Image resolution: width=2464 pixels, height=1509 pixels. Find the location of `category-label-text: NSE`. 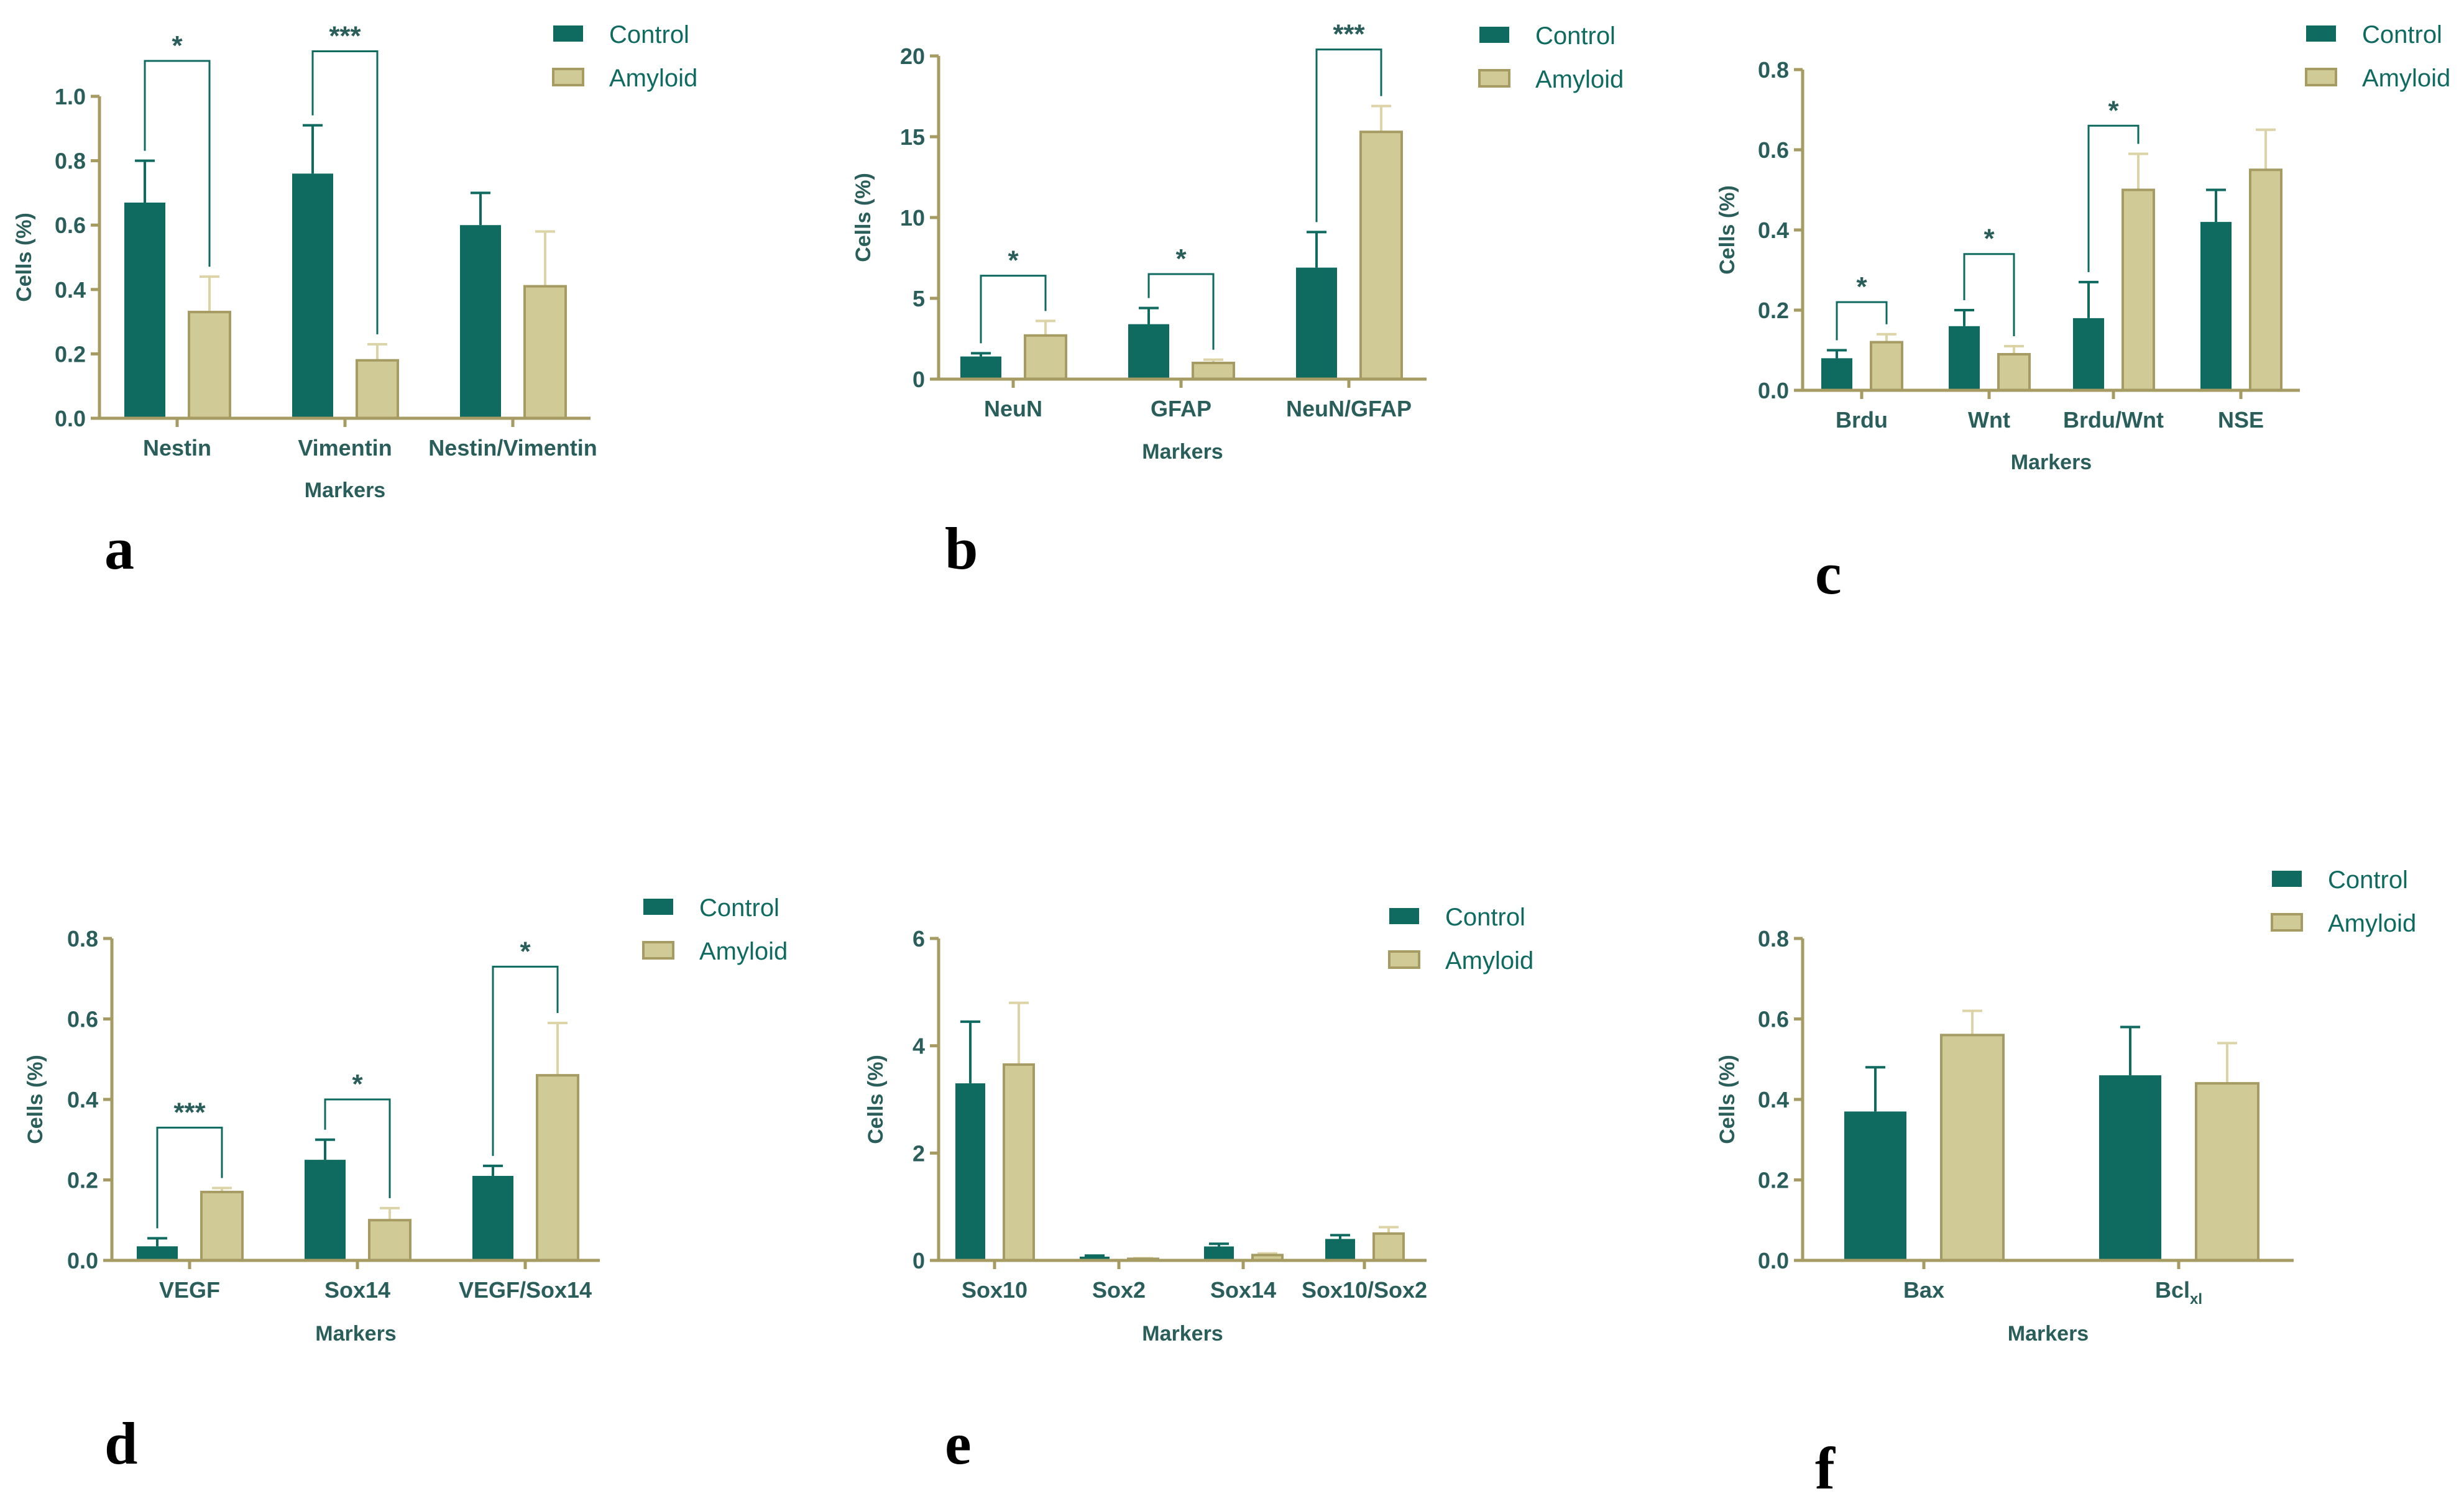

category-label-text: NSE is located at coordinates (2241, 420).